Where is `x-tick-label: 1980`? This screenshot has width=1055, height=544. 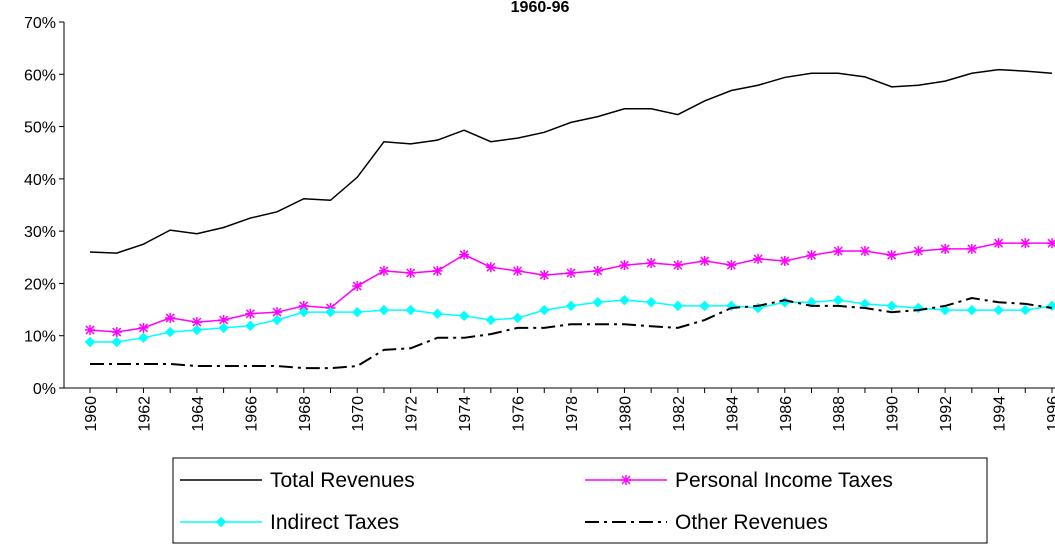
x-tick-label: 1980 is located at coordinates (625, 414).